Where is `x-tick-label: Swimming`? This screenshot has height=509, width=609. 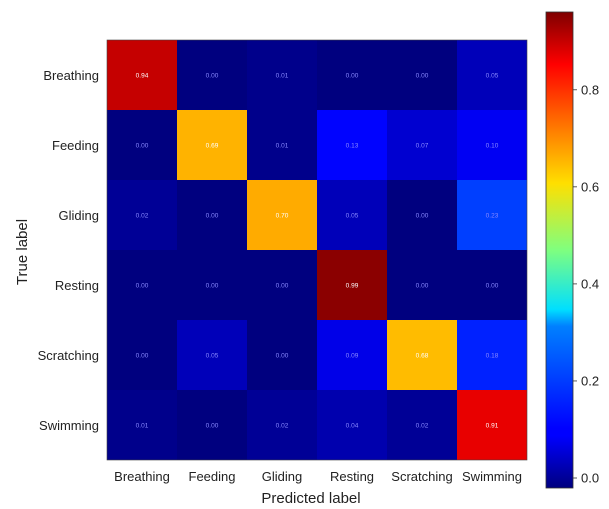
x-tick-label: Swimming is located at coordinates (492, 476).